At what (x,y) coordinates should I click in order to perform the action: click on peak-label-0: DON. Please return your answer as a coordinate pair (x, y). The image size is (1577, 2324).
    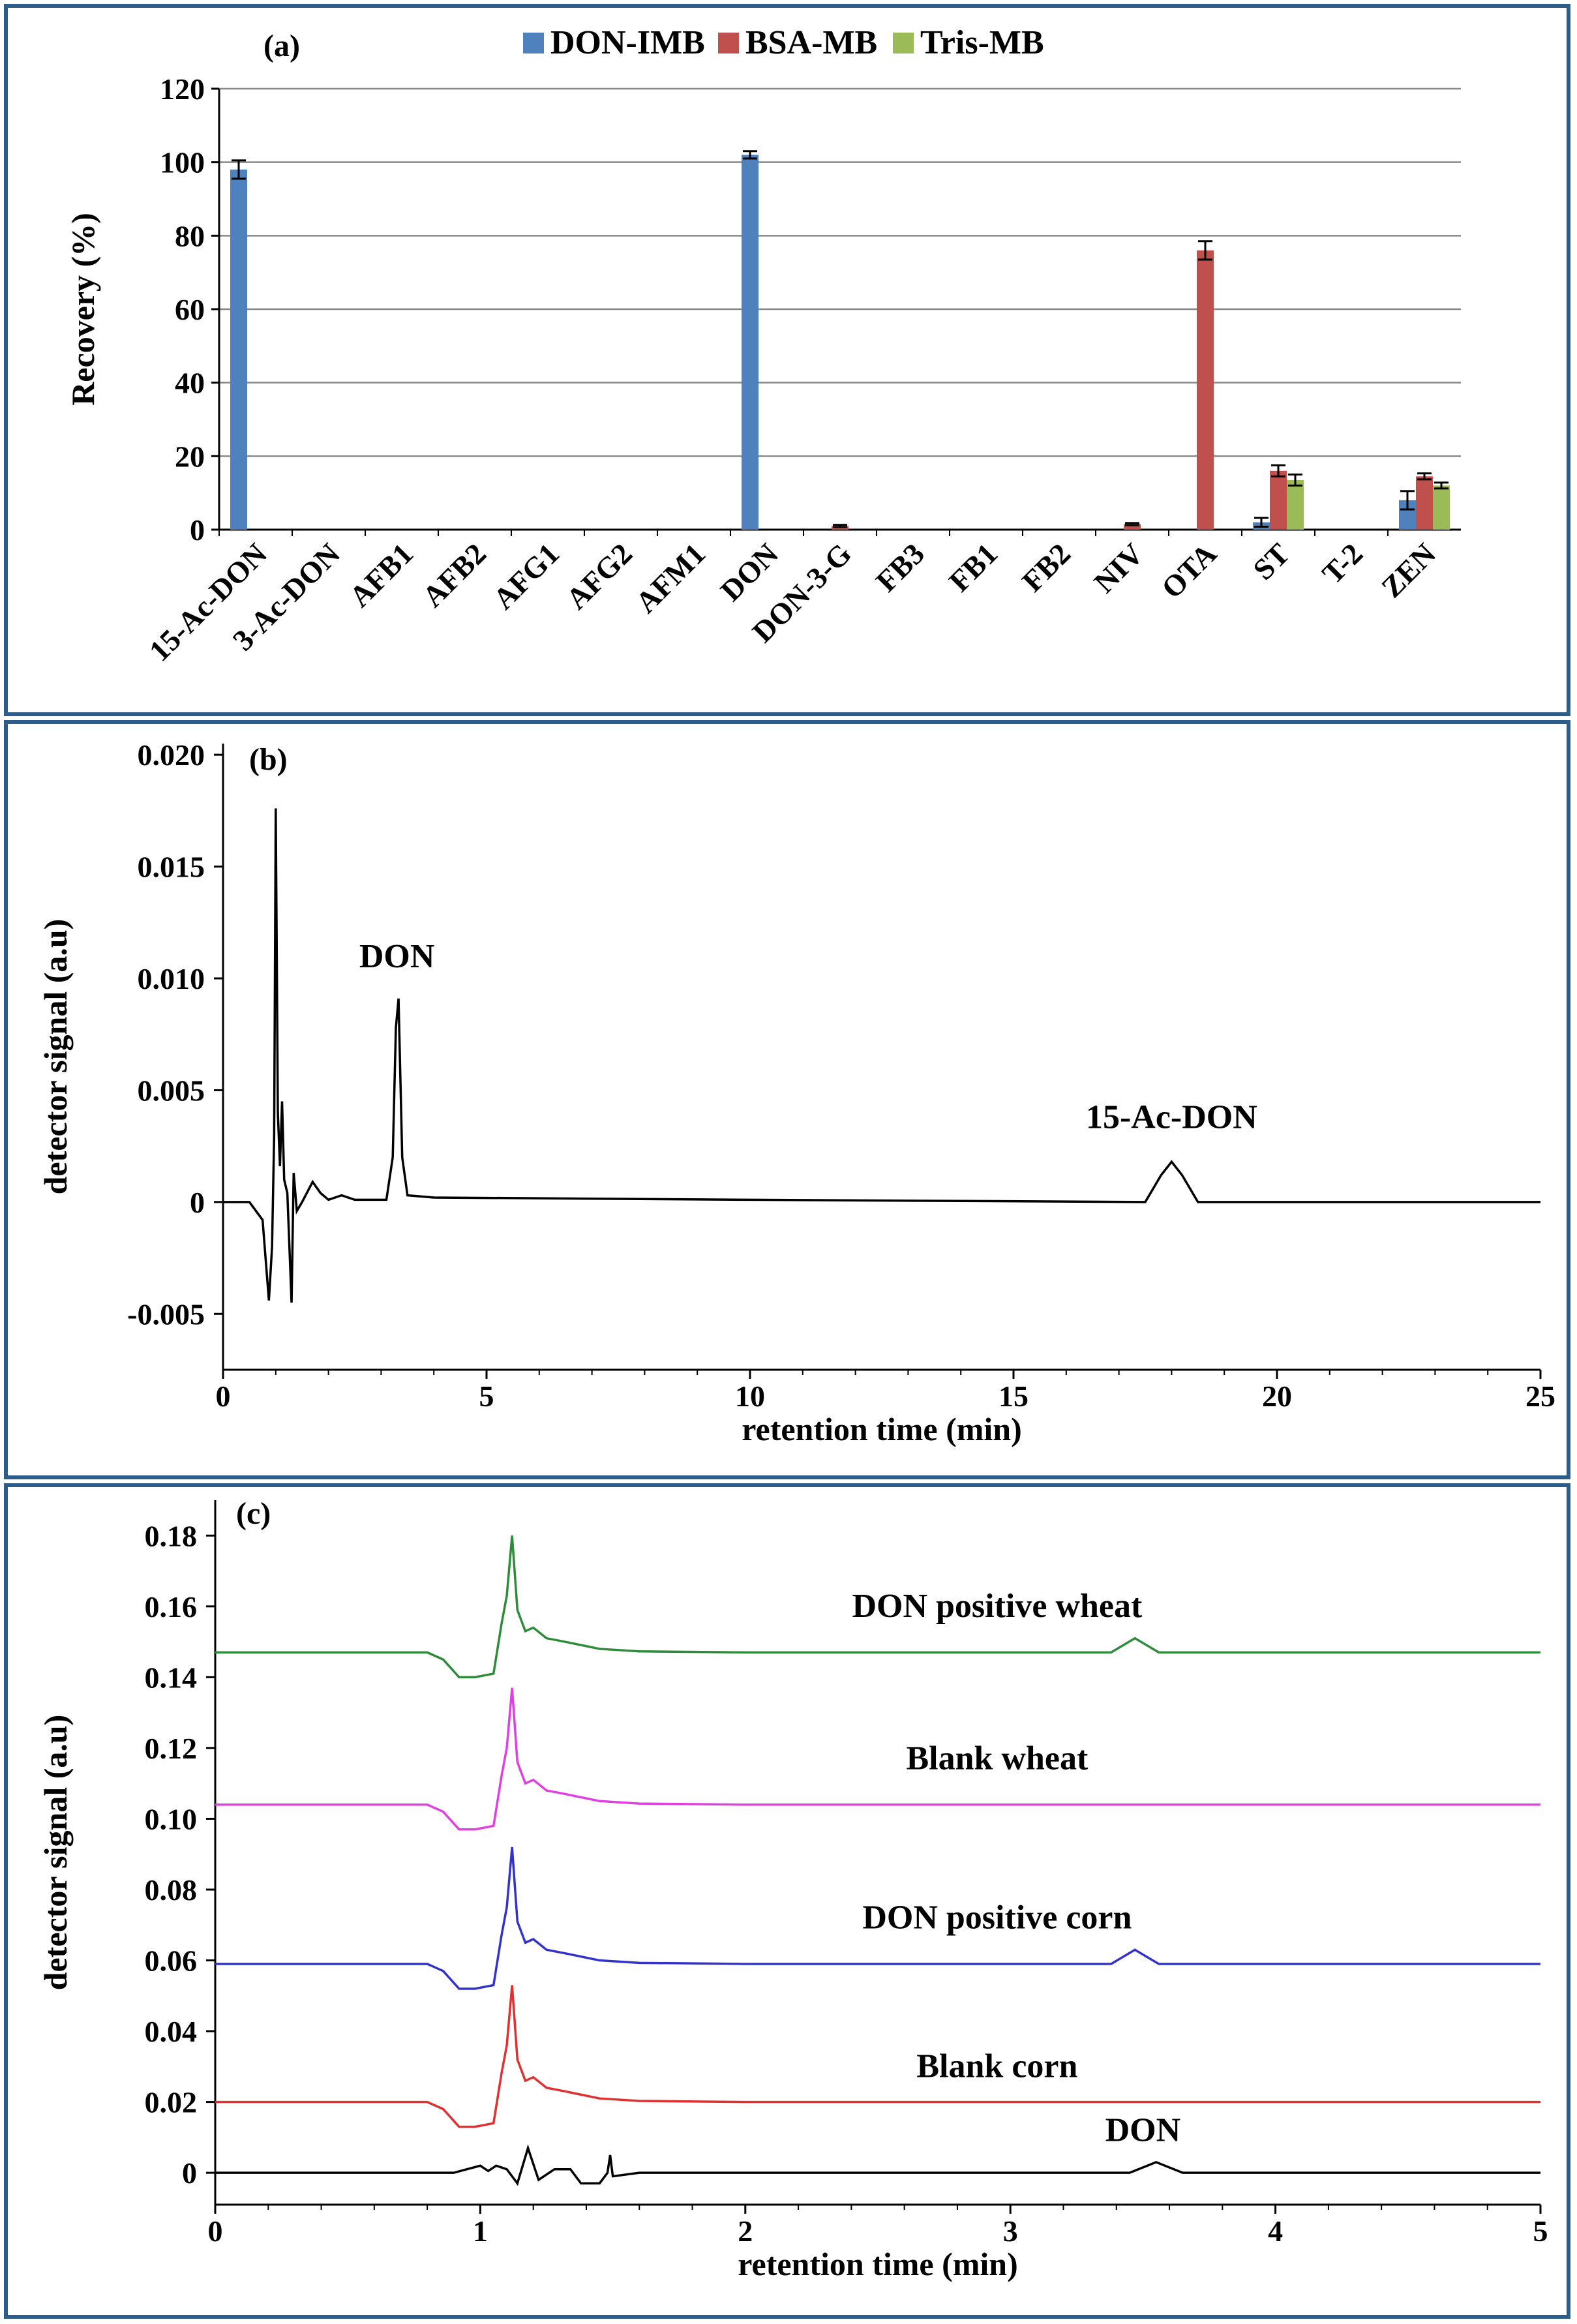
    Looking at the image, I should click on (397, 957).